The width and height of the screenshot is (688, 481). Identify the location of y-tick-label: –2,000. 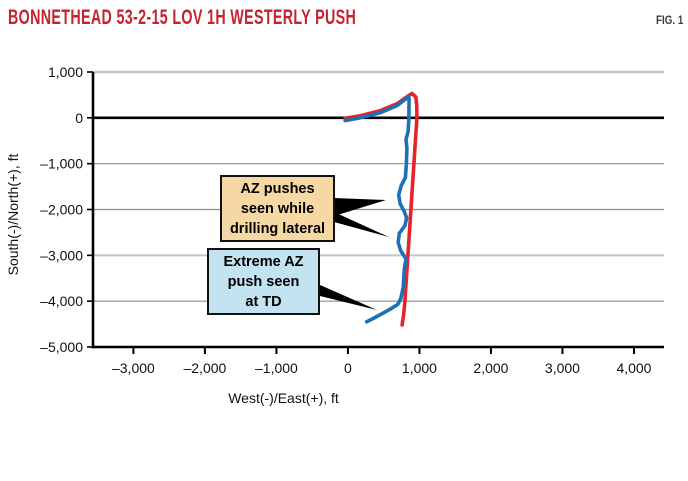
(61, 210).